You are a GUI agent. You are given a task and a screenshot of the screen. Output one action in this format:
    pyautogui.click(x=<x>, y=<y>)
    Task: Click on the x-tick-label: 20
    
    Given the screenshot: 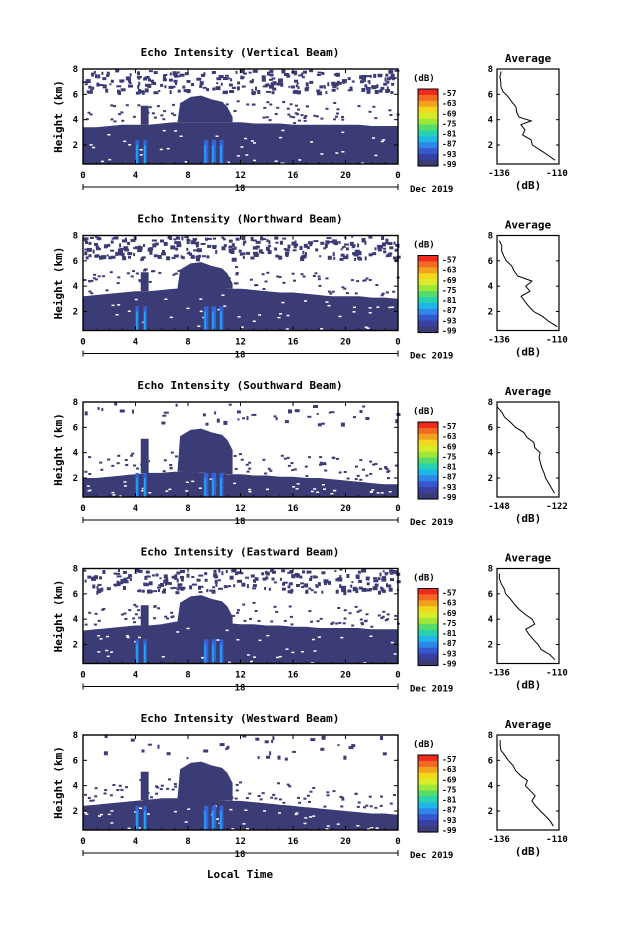 What is the action you would take?
    pyautogui.click(x=345, y=509)
    